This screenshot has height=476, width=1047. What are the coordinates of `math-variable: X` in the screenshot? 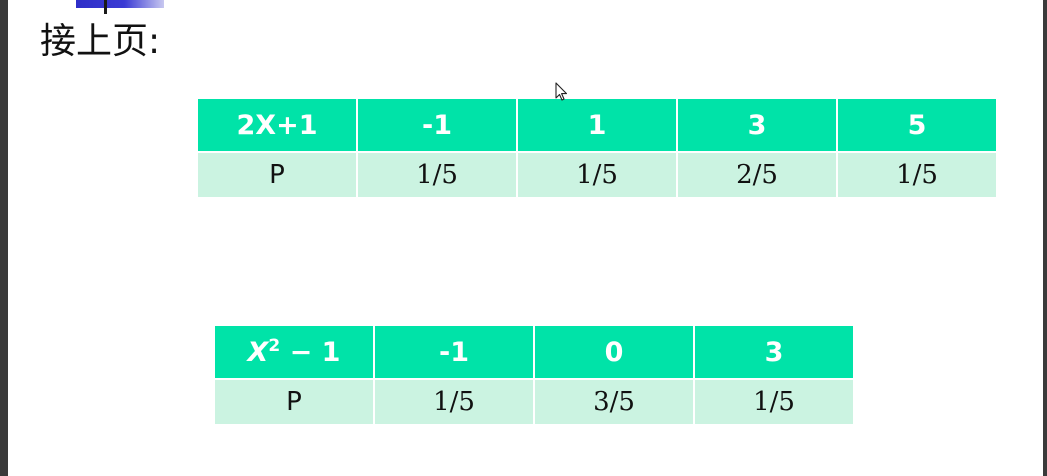 It's located at (258, 352).